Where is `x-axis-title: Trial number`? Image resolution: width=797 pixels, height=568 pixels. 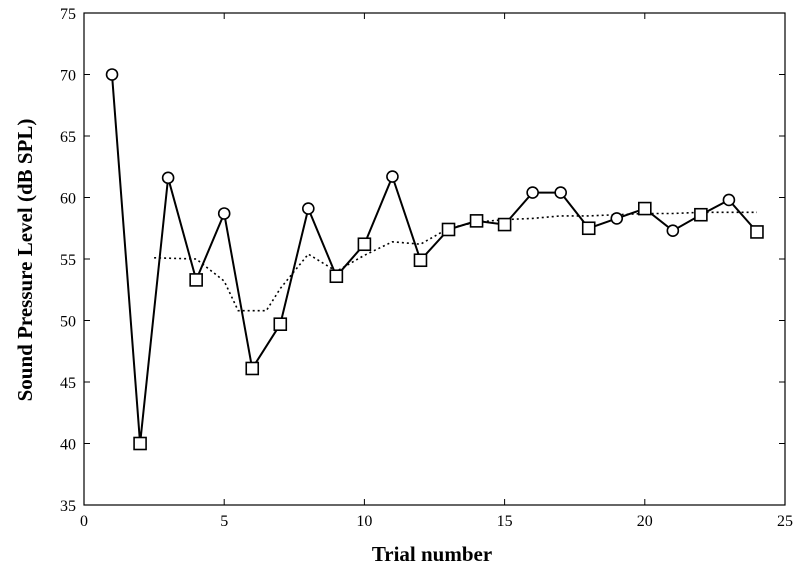 x-axis-title: Trial number is located at coordinates (432, 554).